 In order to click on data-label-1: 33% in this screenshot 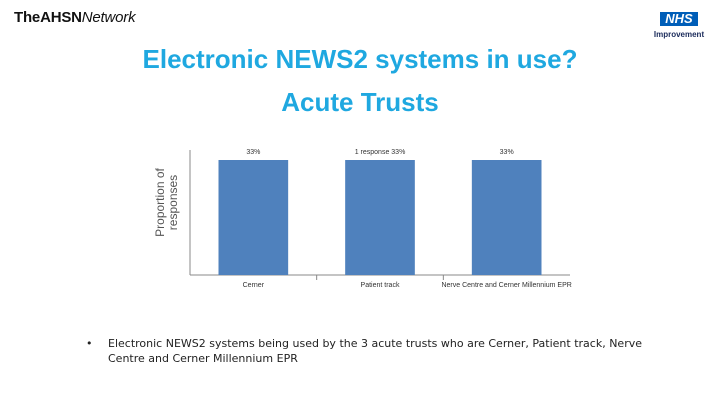, I will do `click(253, 152)`.